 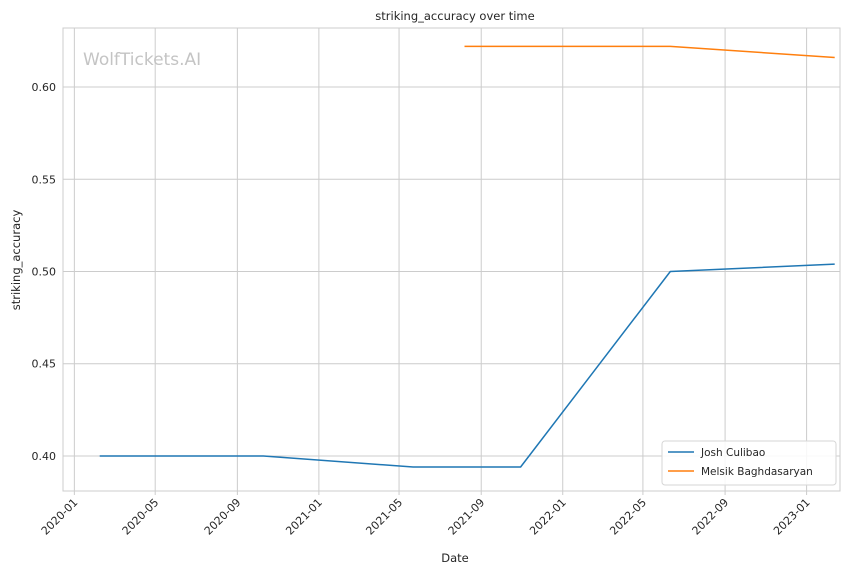 What do you see at coordinates (384, 517) in the screenshot?
I see `x-tick-label: 2021-05` at bounding box center [384, 517].